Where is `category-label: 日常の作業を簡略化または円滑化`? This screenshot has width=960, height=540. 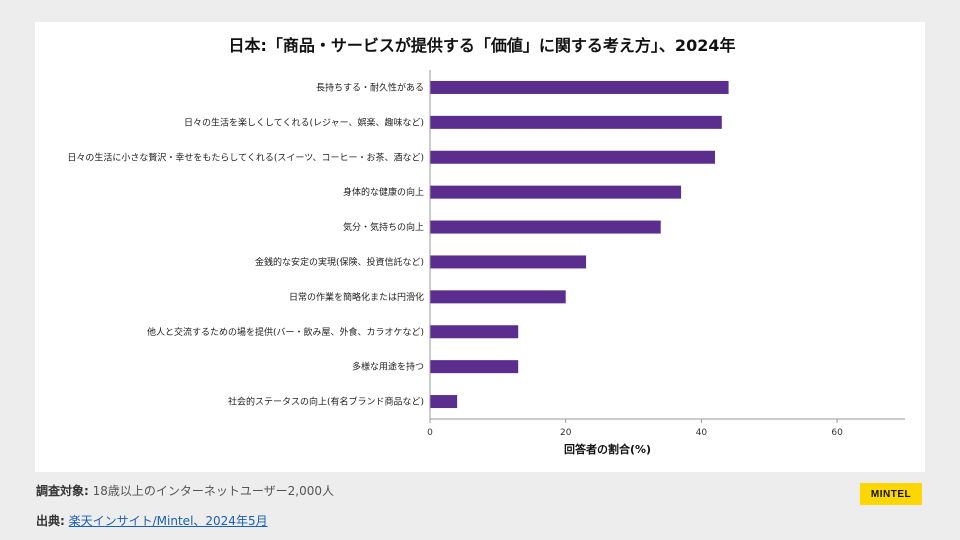 category-label: 日常の作業を簡略化または円滑化 is located at coordinates (356, 297).